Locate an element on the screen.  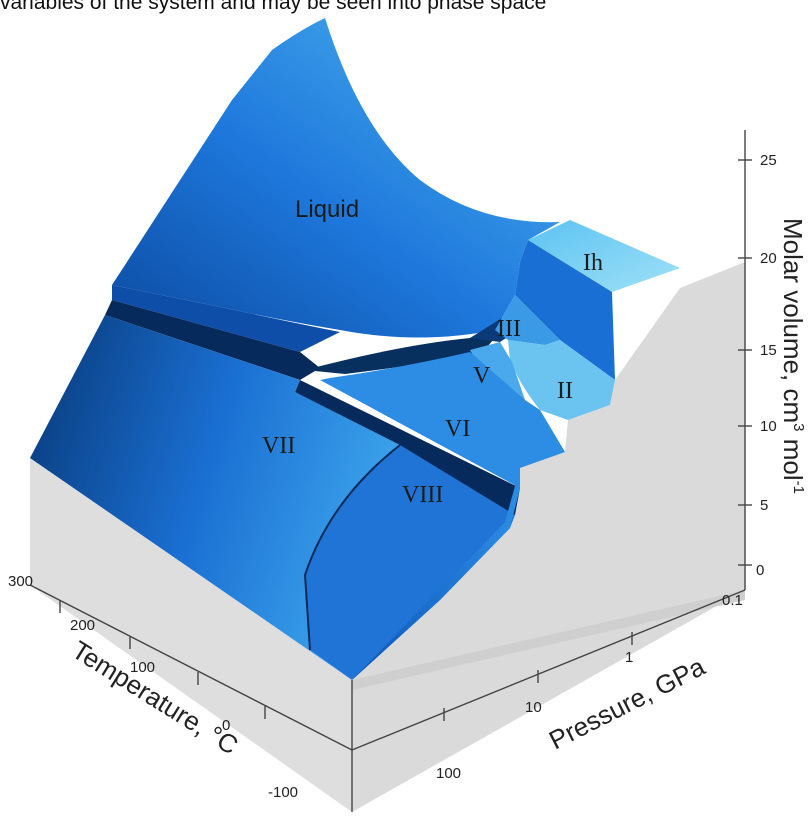
pressure-axis-ticks is located at coordinates (538, 676).